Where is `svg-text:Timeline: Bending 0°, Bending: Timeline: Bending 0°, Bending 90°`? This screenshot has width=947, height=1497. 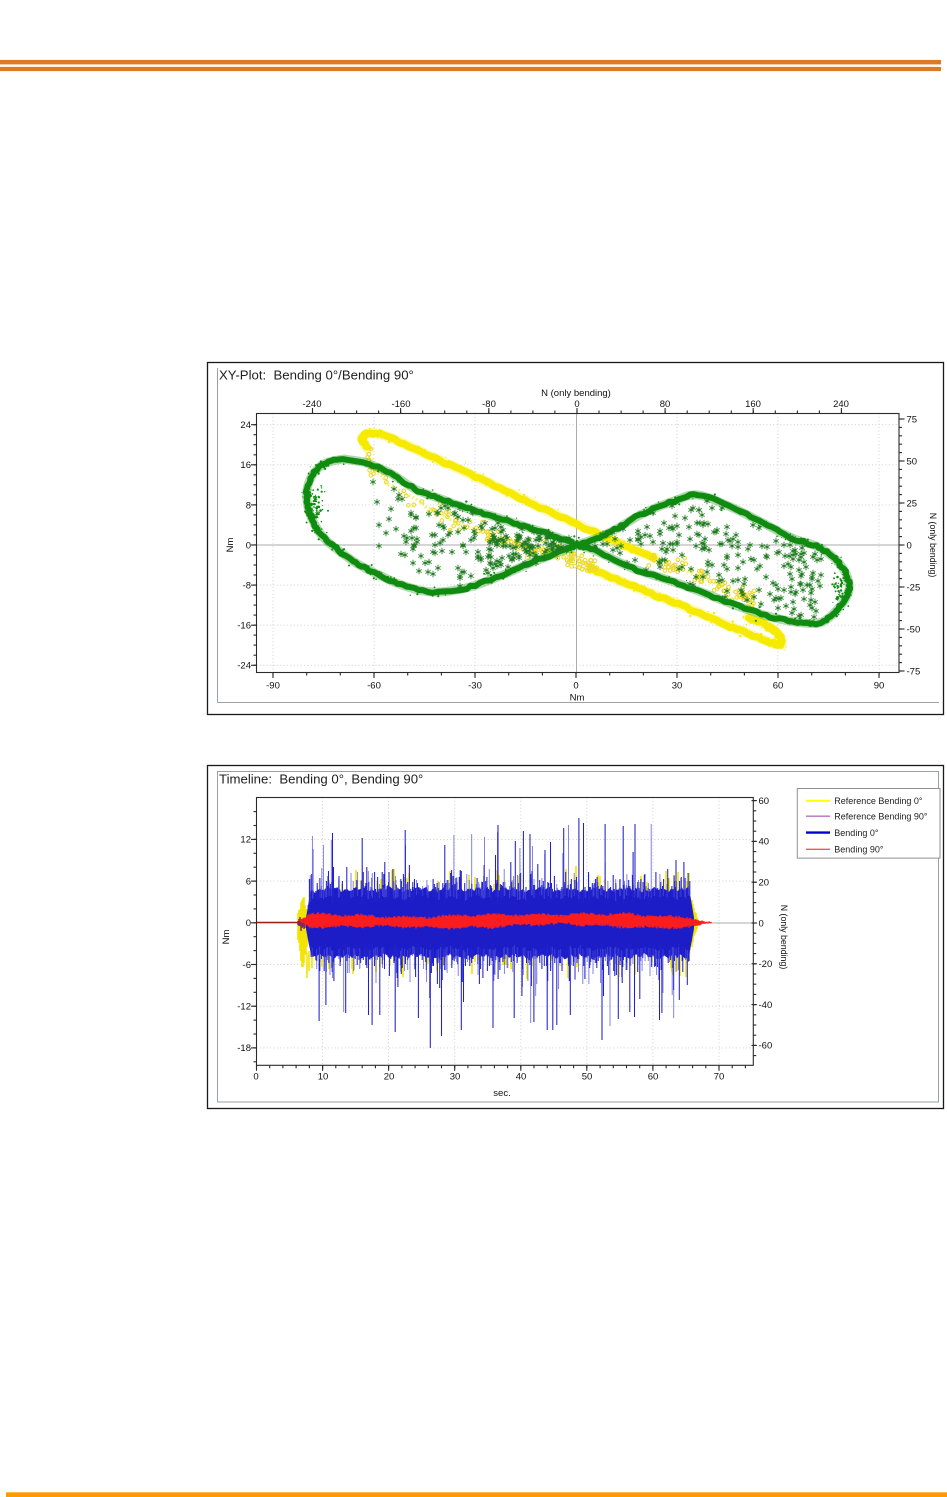
svg-text:Timeline: Bending 0°, Bending: Timeline: Bending 0°, Bending 90° is located at coordinates (321, 779).